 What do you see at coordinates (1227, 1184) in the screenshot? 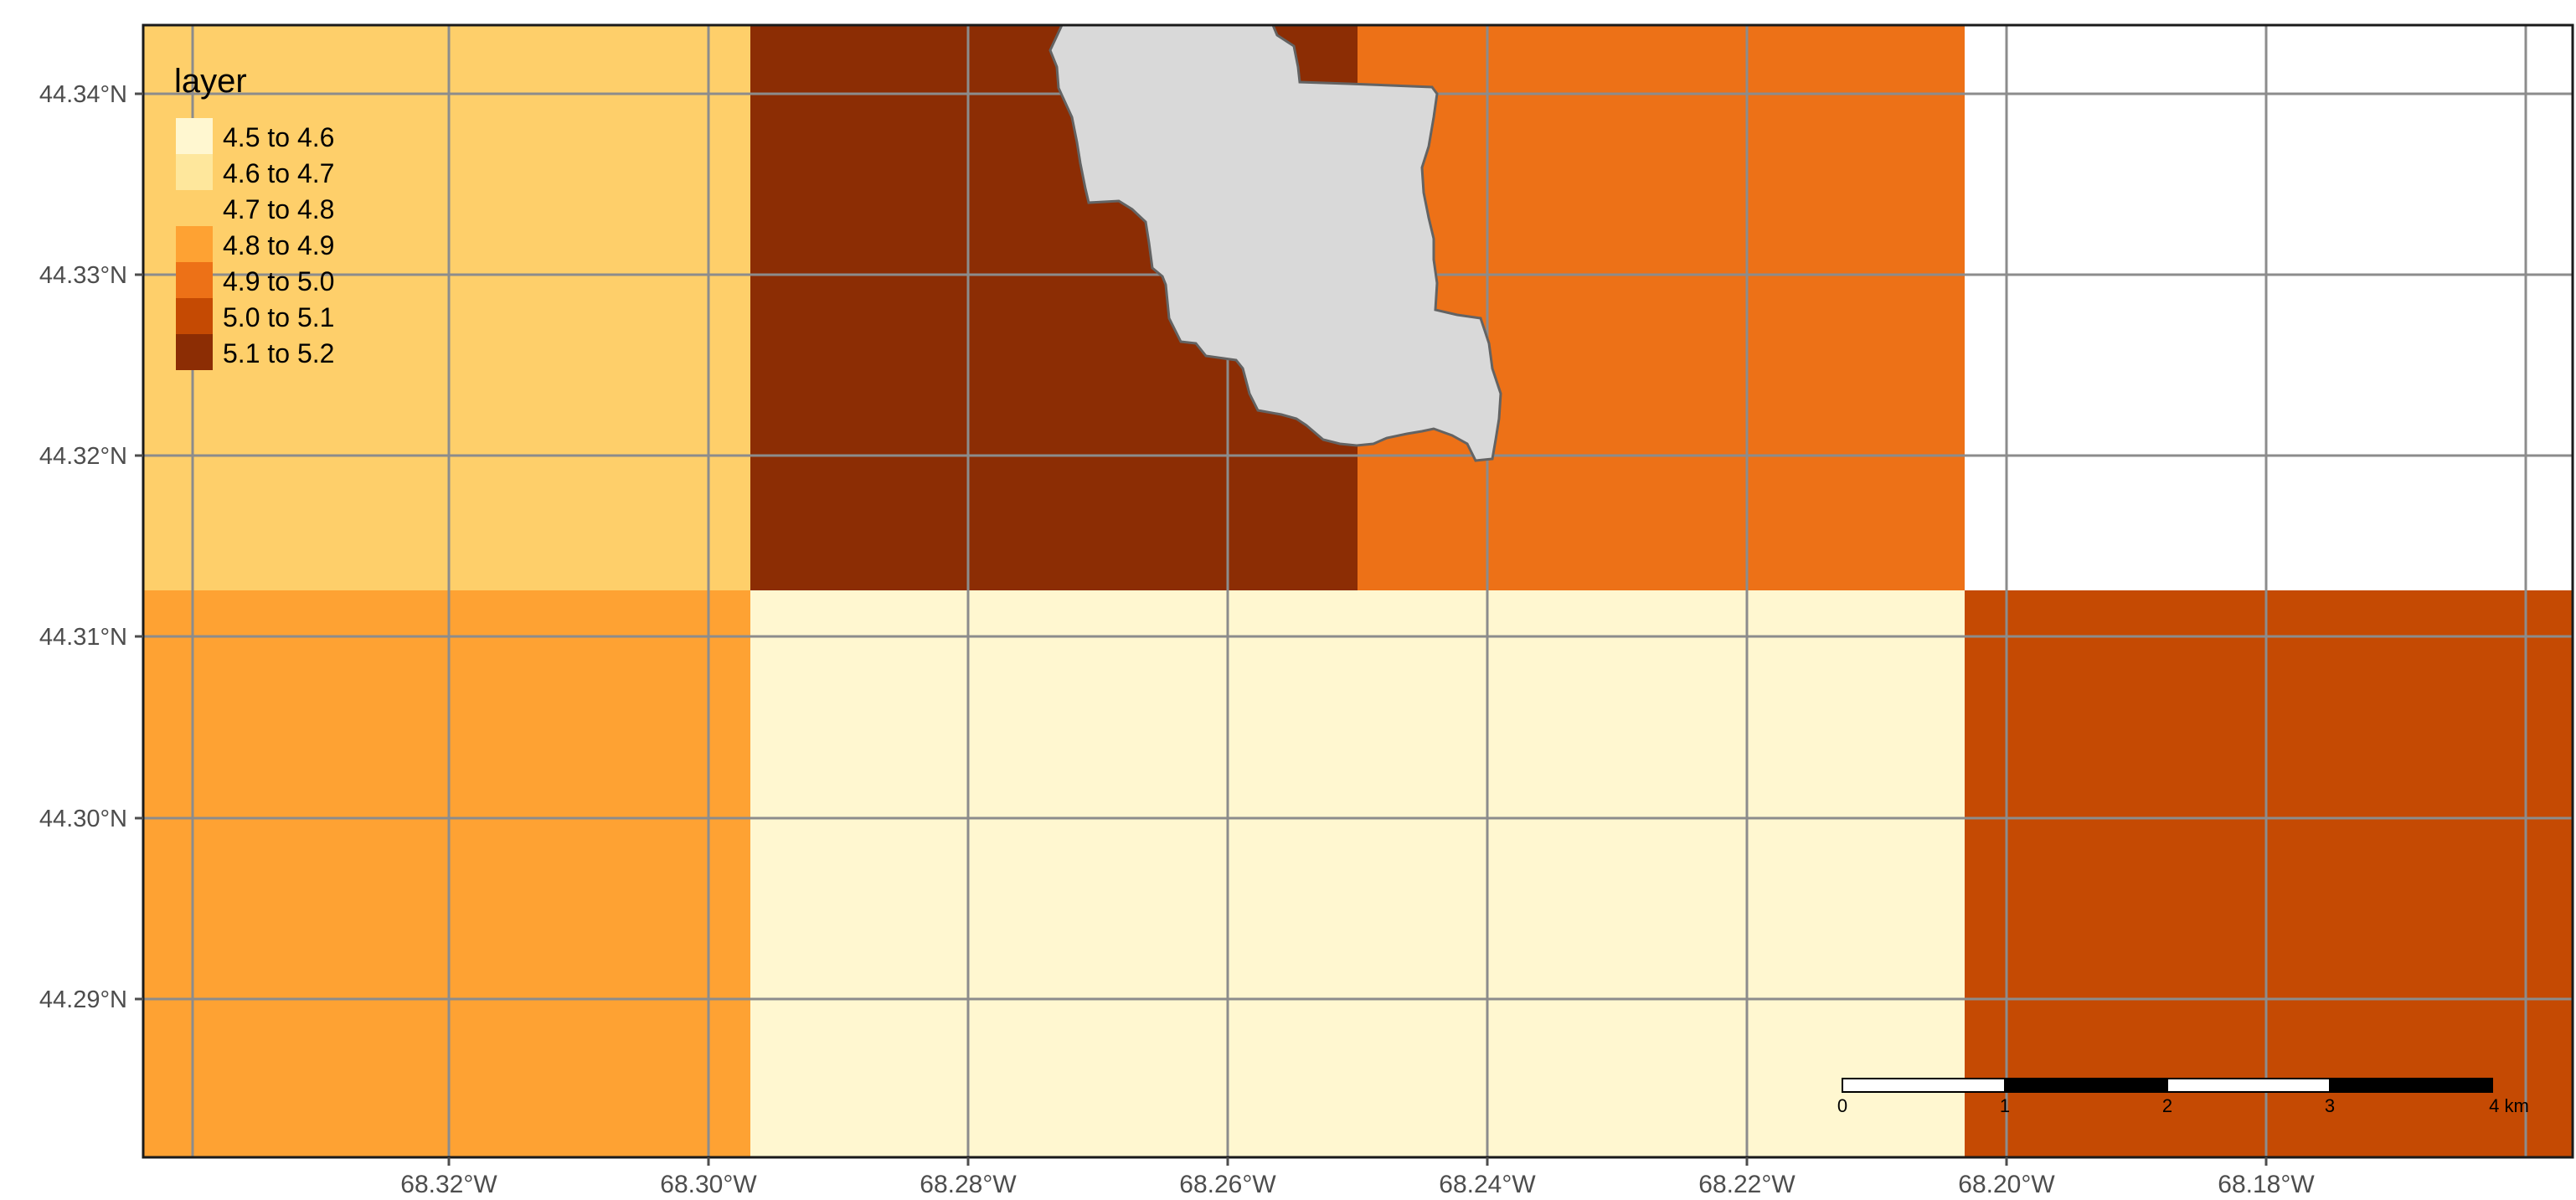
I see `longitude-label: 68.26°W` at bounding box center [1227, 1184].